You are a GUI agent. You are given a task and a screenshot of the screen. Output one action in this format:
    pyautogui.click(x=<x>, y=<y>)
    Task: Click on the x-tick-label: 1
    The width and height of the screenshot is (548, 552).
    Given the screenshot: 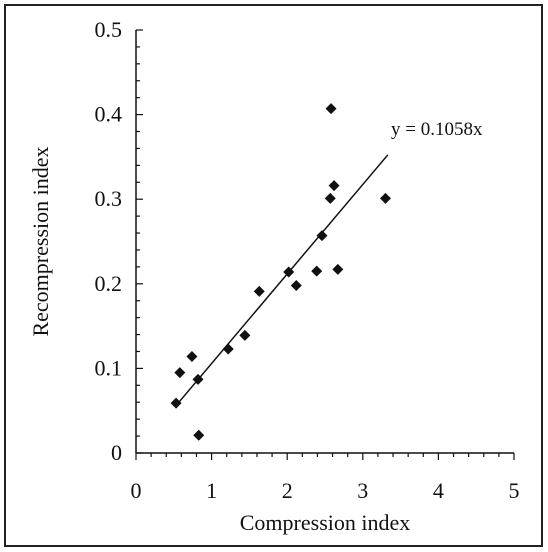 What is the action you would take?
    pyautogui.click(x=211, y=490)
    